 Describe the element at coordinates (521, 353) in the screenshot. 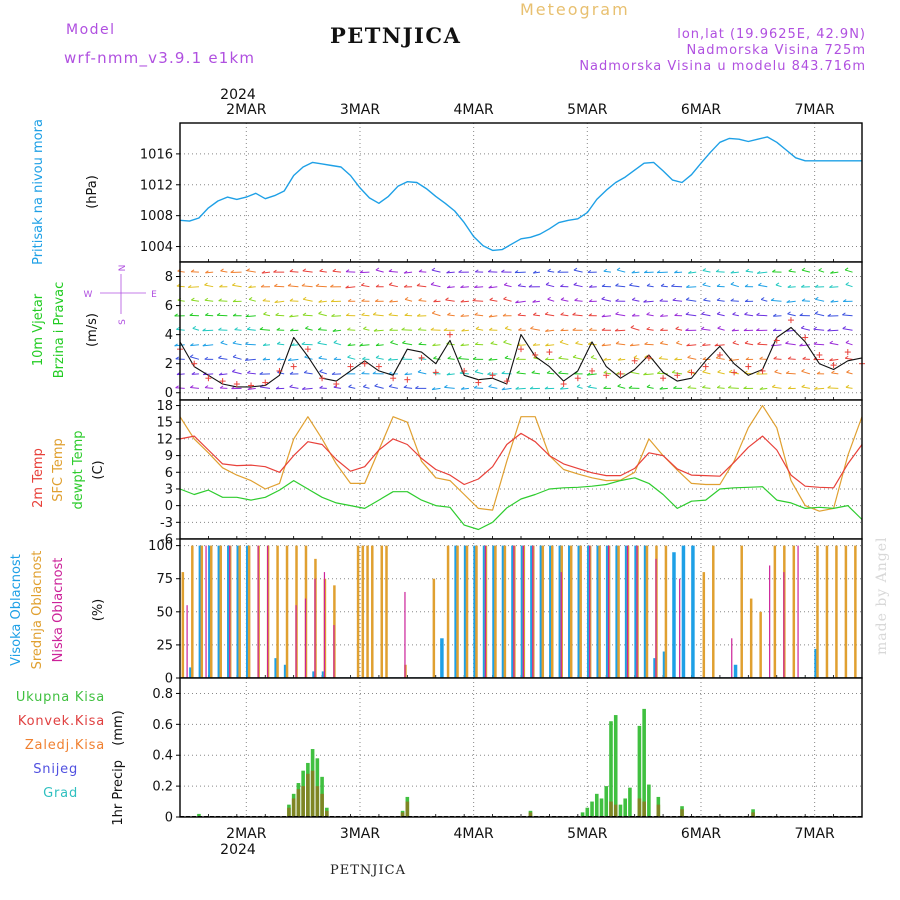

I see `wind-gust-markers` at that location.